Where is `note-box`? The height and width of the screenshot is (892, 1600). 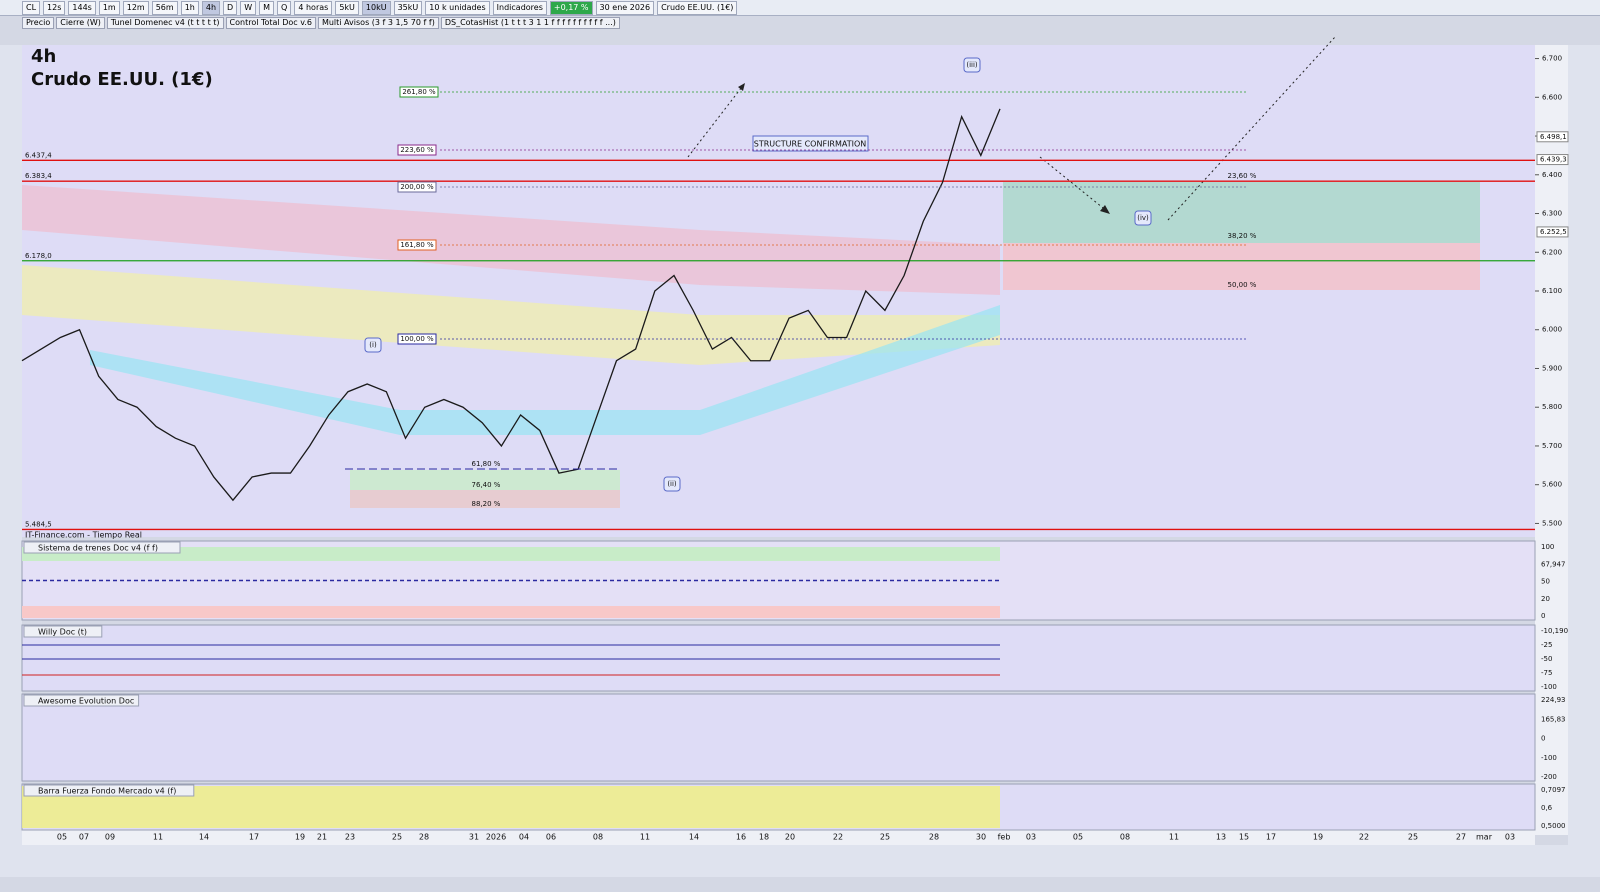
note-box is located at coordinates (810, 143).